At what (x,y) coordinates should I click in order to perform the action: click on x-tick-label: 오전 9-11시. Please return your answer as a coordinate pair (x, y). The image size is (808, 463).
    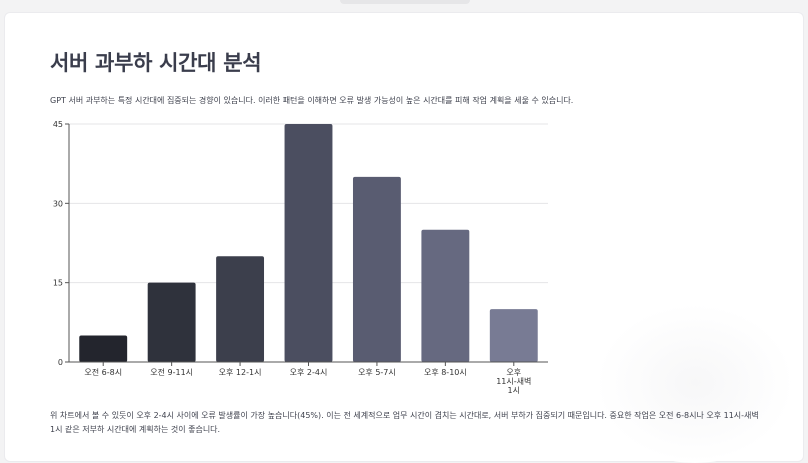
    Looking at the image, I should click on (171, 372).